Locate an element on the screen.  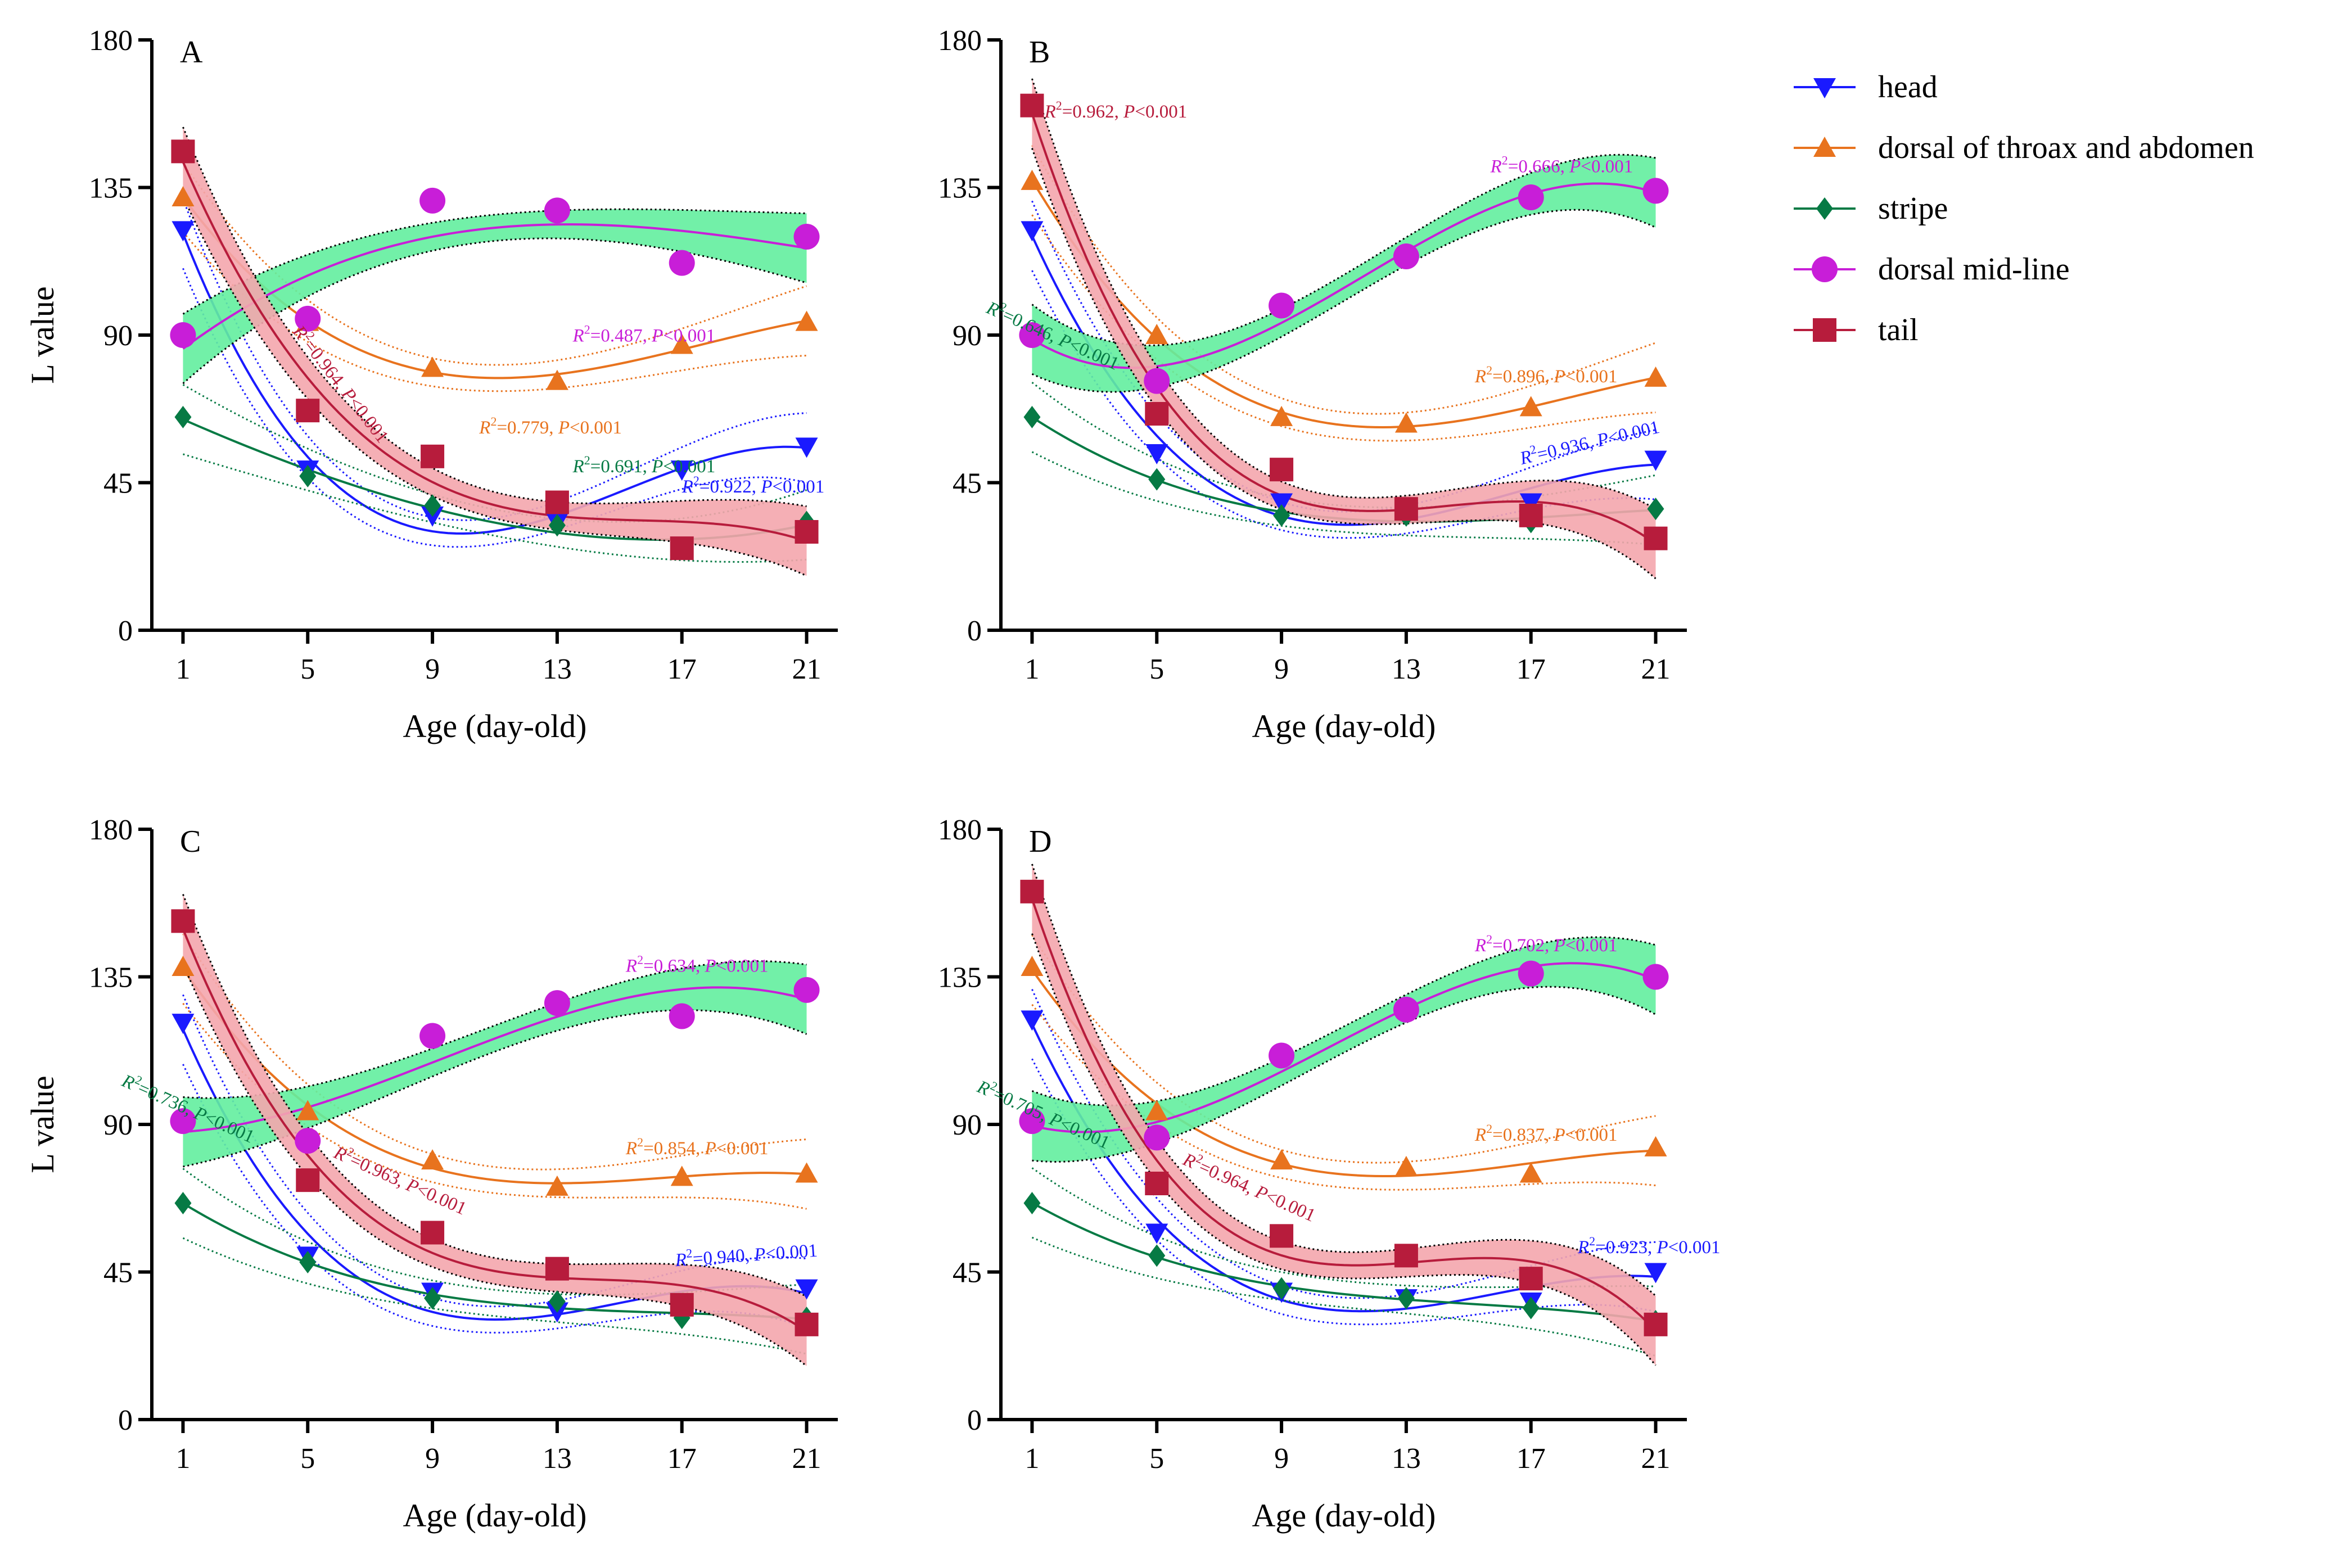
legend-item-midline: dorsal mid-line is located at coordinates (1932, 269).